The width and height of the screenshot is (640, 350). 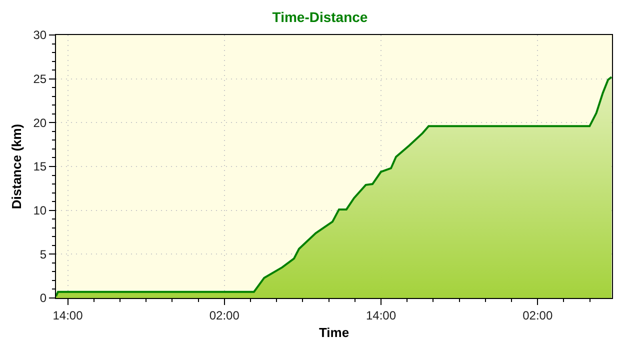 What do you see at coordinates (334, 332) in the screenshot?
I see `x-axis-title: Time` at bounding box center [334, 332].